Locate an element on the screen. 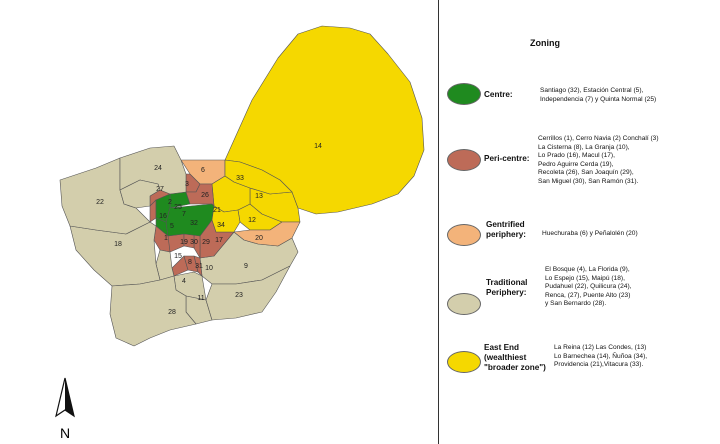  legend-label-pericentre: Peri-centre: is located at coordinates (507, 158).